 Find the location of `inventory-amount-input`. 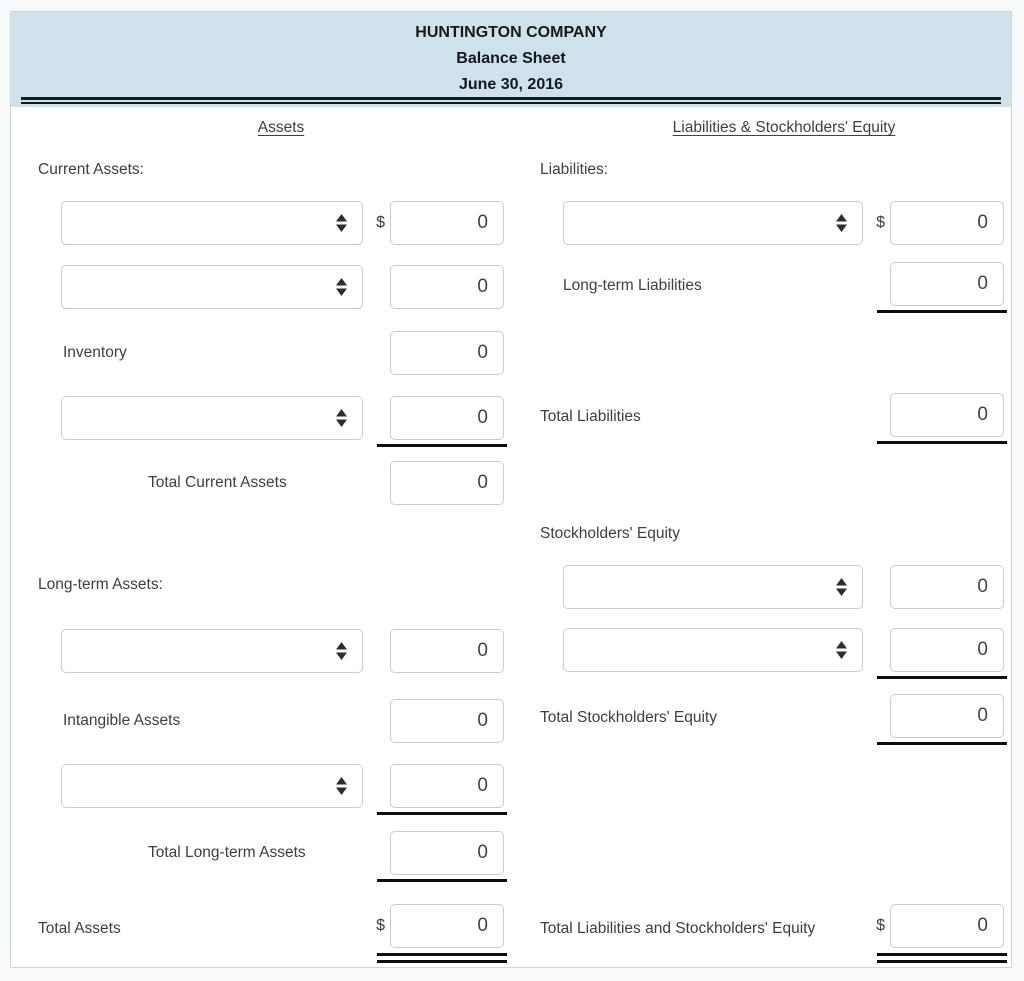

inventory-amount-input is located at coordinates (447, 353).